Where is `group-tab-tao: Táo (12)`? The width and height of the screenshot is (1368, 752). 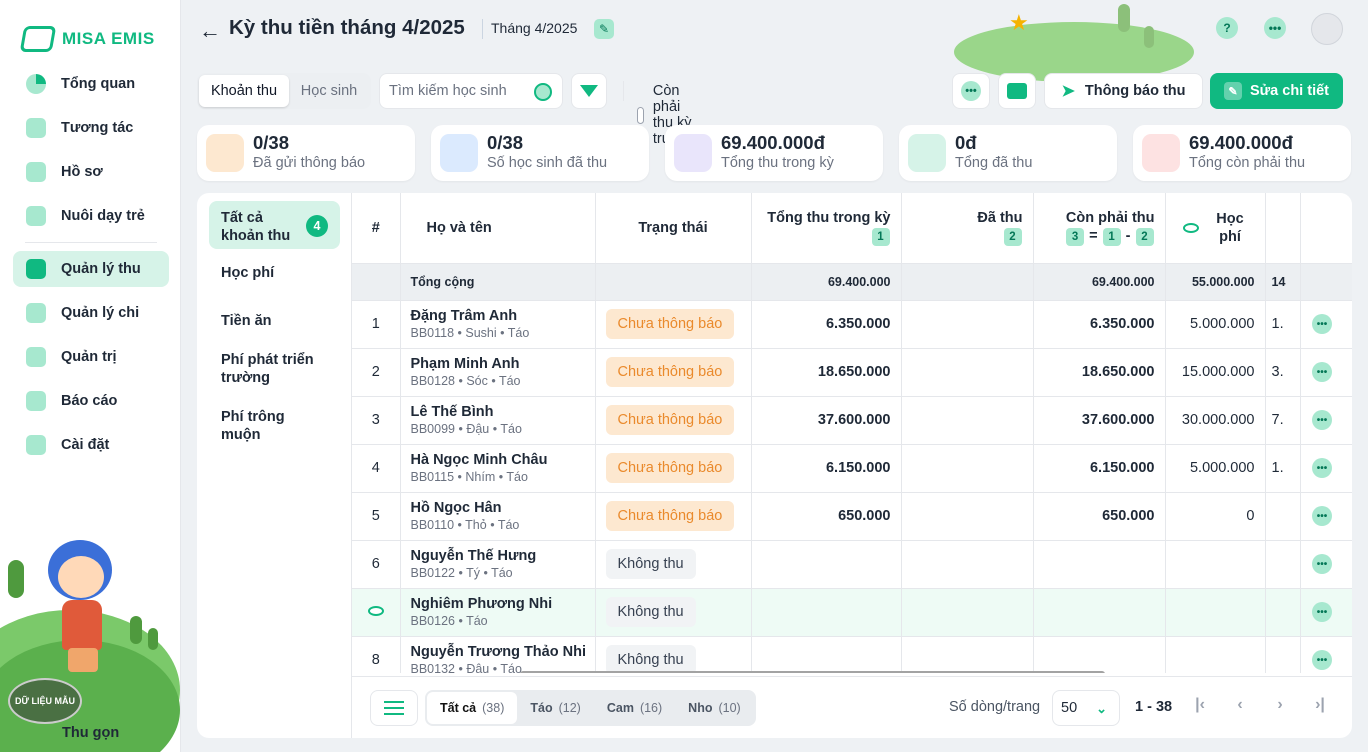 group-tab-tao: Táo (12) is located at coordinates (555, 708).